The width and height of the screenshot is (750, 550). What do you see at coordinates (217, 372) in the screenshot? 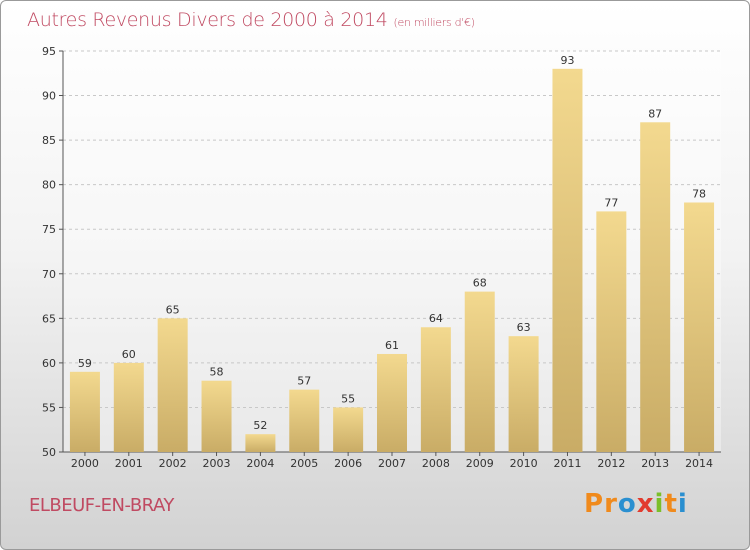
I see `data-label: 58` at bounding box center [217, 372].